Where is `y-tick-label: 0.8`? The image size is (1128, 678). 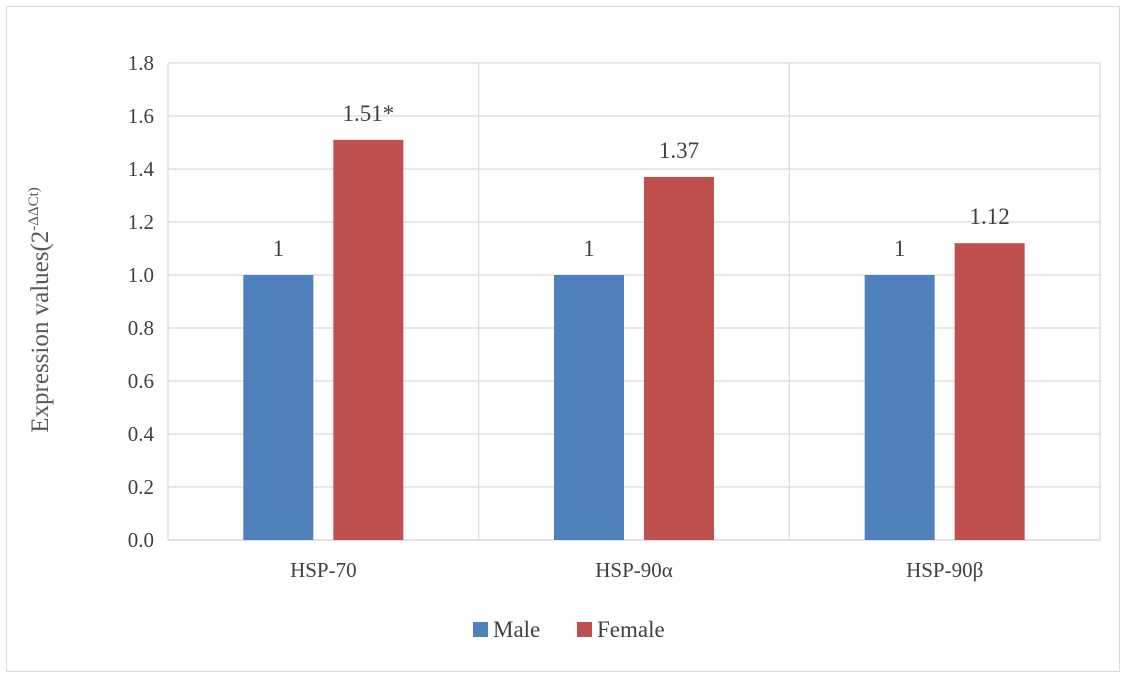
y-tick-label: 0.8 is located at coordinates (141, 328).